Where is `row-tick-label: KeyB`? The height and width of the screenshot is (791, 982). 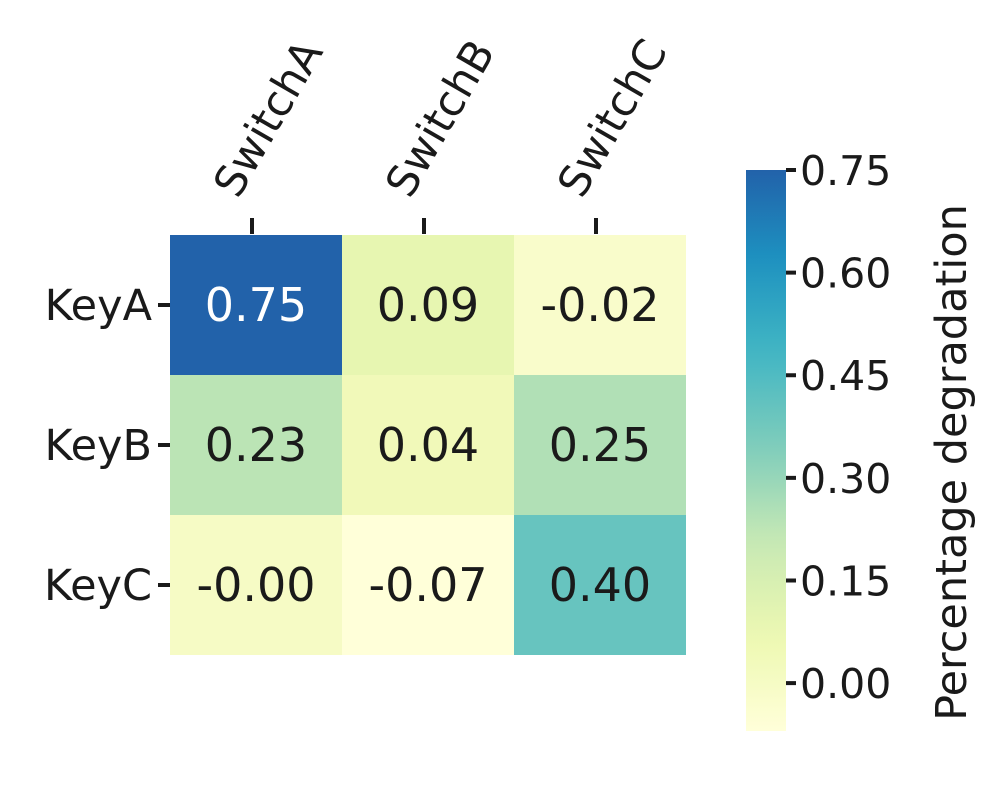 row-tick-label: KeyB is located at coordinates (98, 446).